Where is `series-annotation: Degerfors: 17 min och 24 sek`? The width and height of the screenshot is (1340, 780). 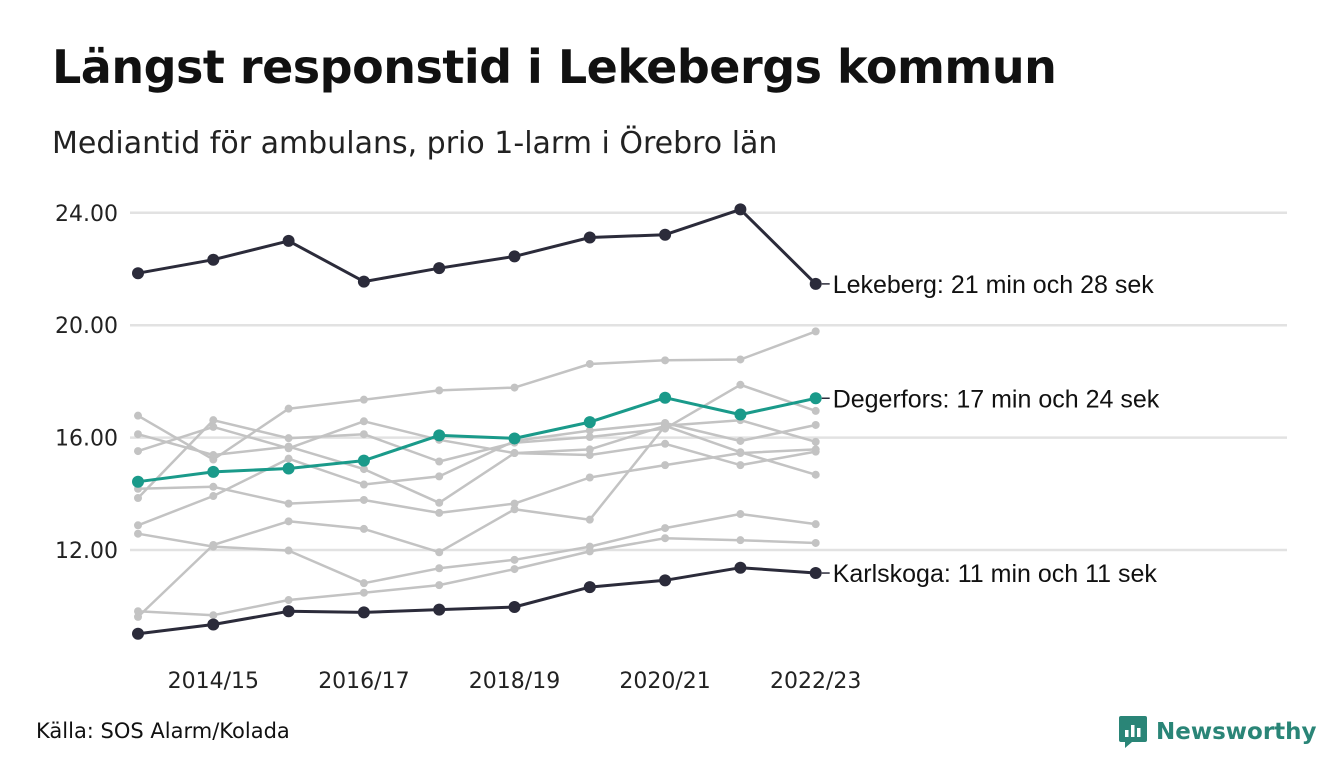
series-annotation: Degerfors: 17 min och 24 sek is located at coordinates (996, 399).